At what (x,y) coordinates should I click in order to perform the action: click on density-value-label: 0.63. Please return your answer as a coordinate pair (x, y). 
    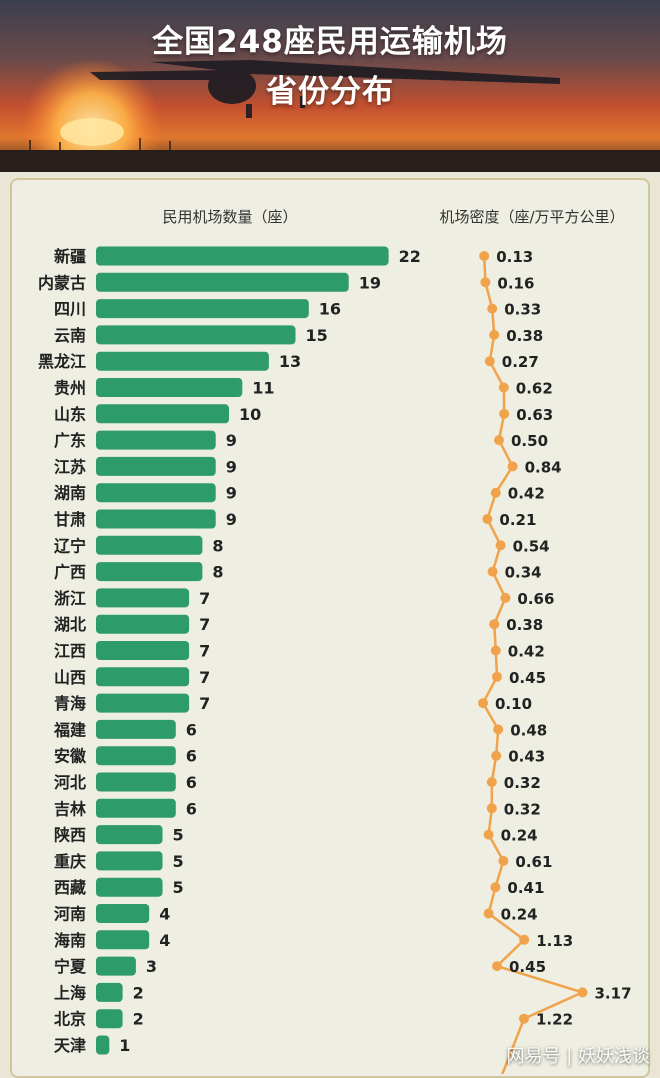
    Looking at the image, I should click on (534, 415).